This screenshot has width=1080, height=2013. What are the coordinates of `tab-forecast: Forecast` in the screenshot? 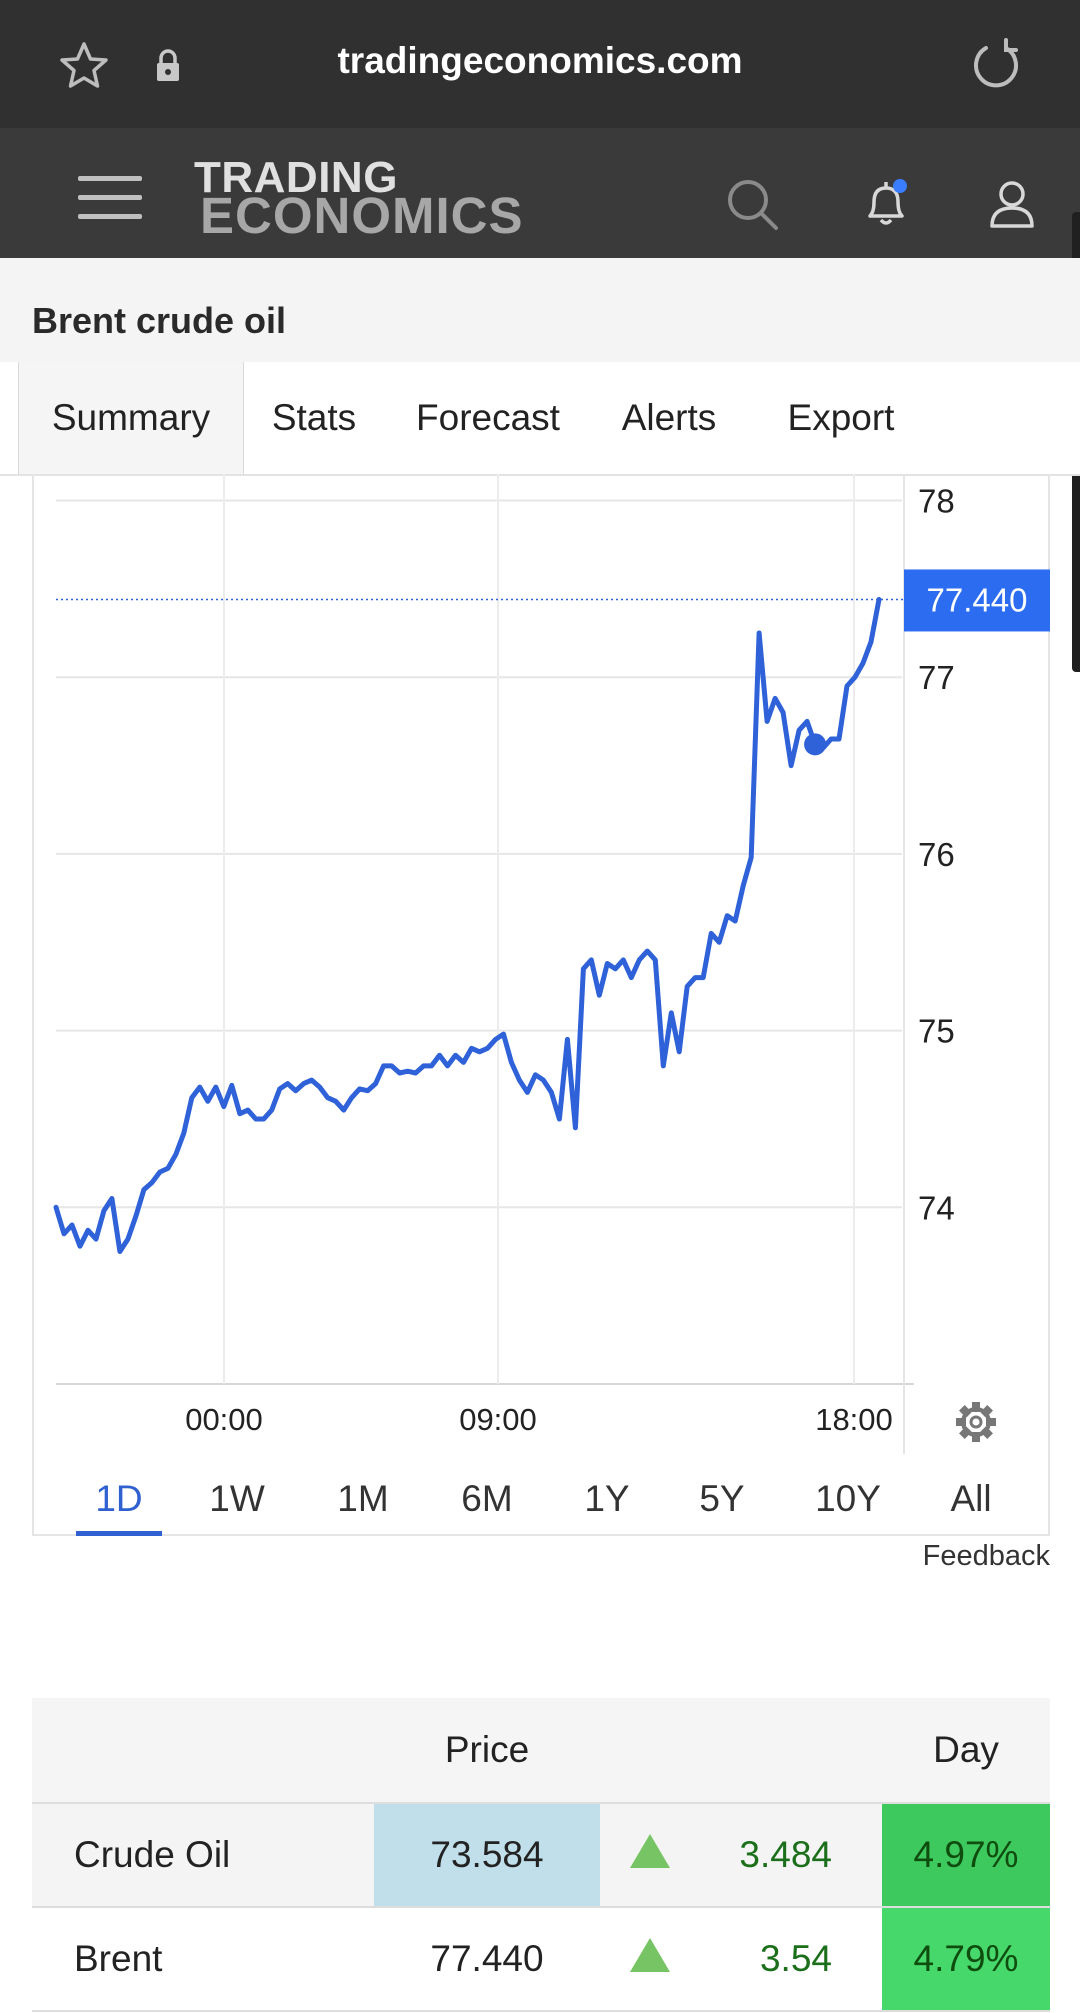 It's located at (488, 417).